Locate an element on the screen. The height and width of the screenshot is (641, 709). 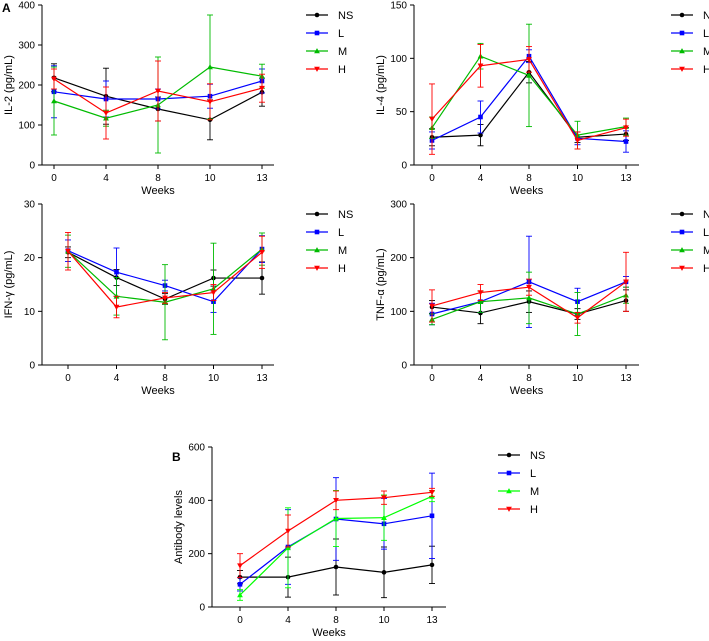
y-tick-label: 200 is located at coordinates (196, 554).